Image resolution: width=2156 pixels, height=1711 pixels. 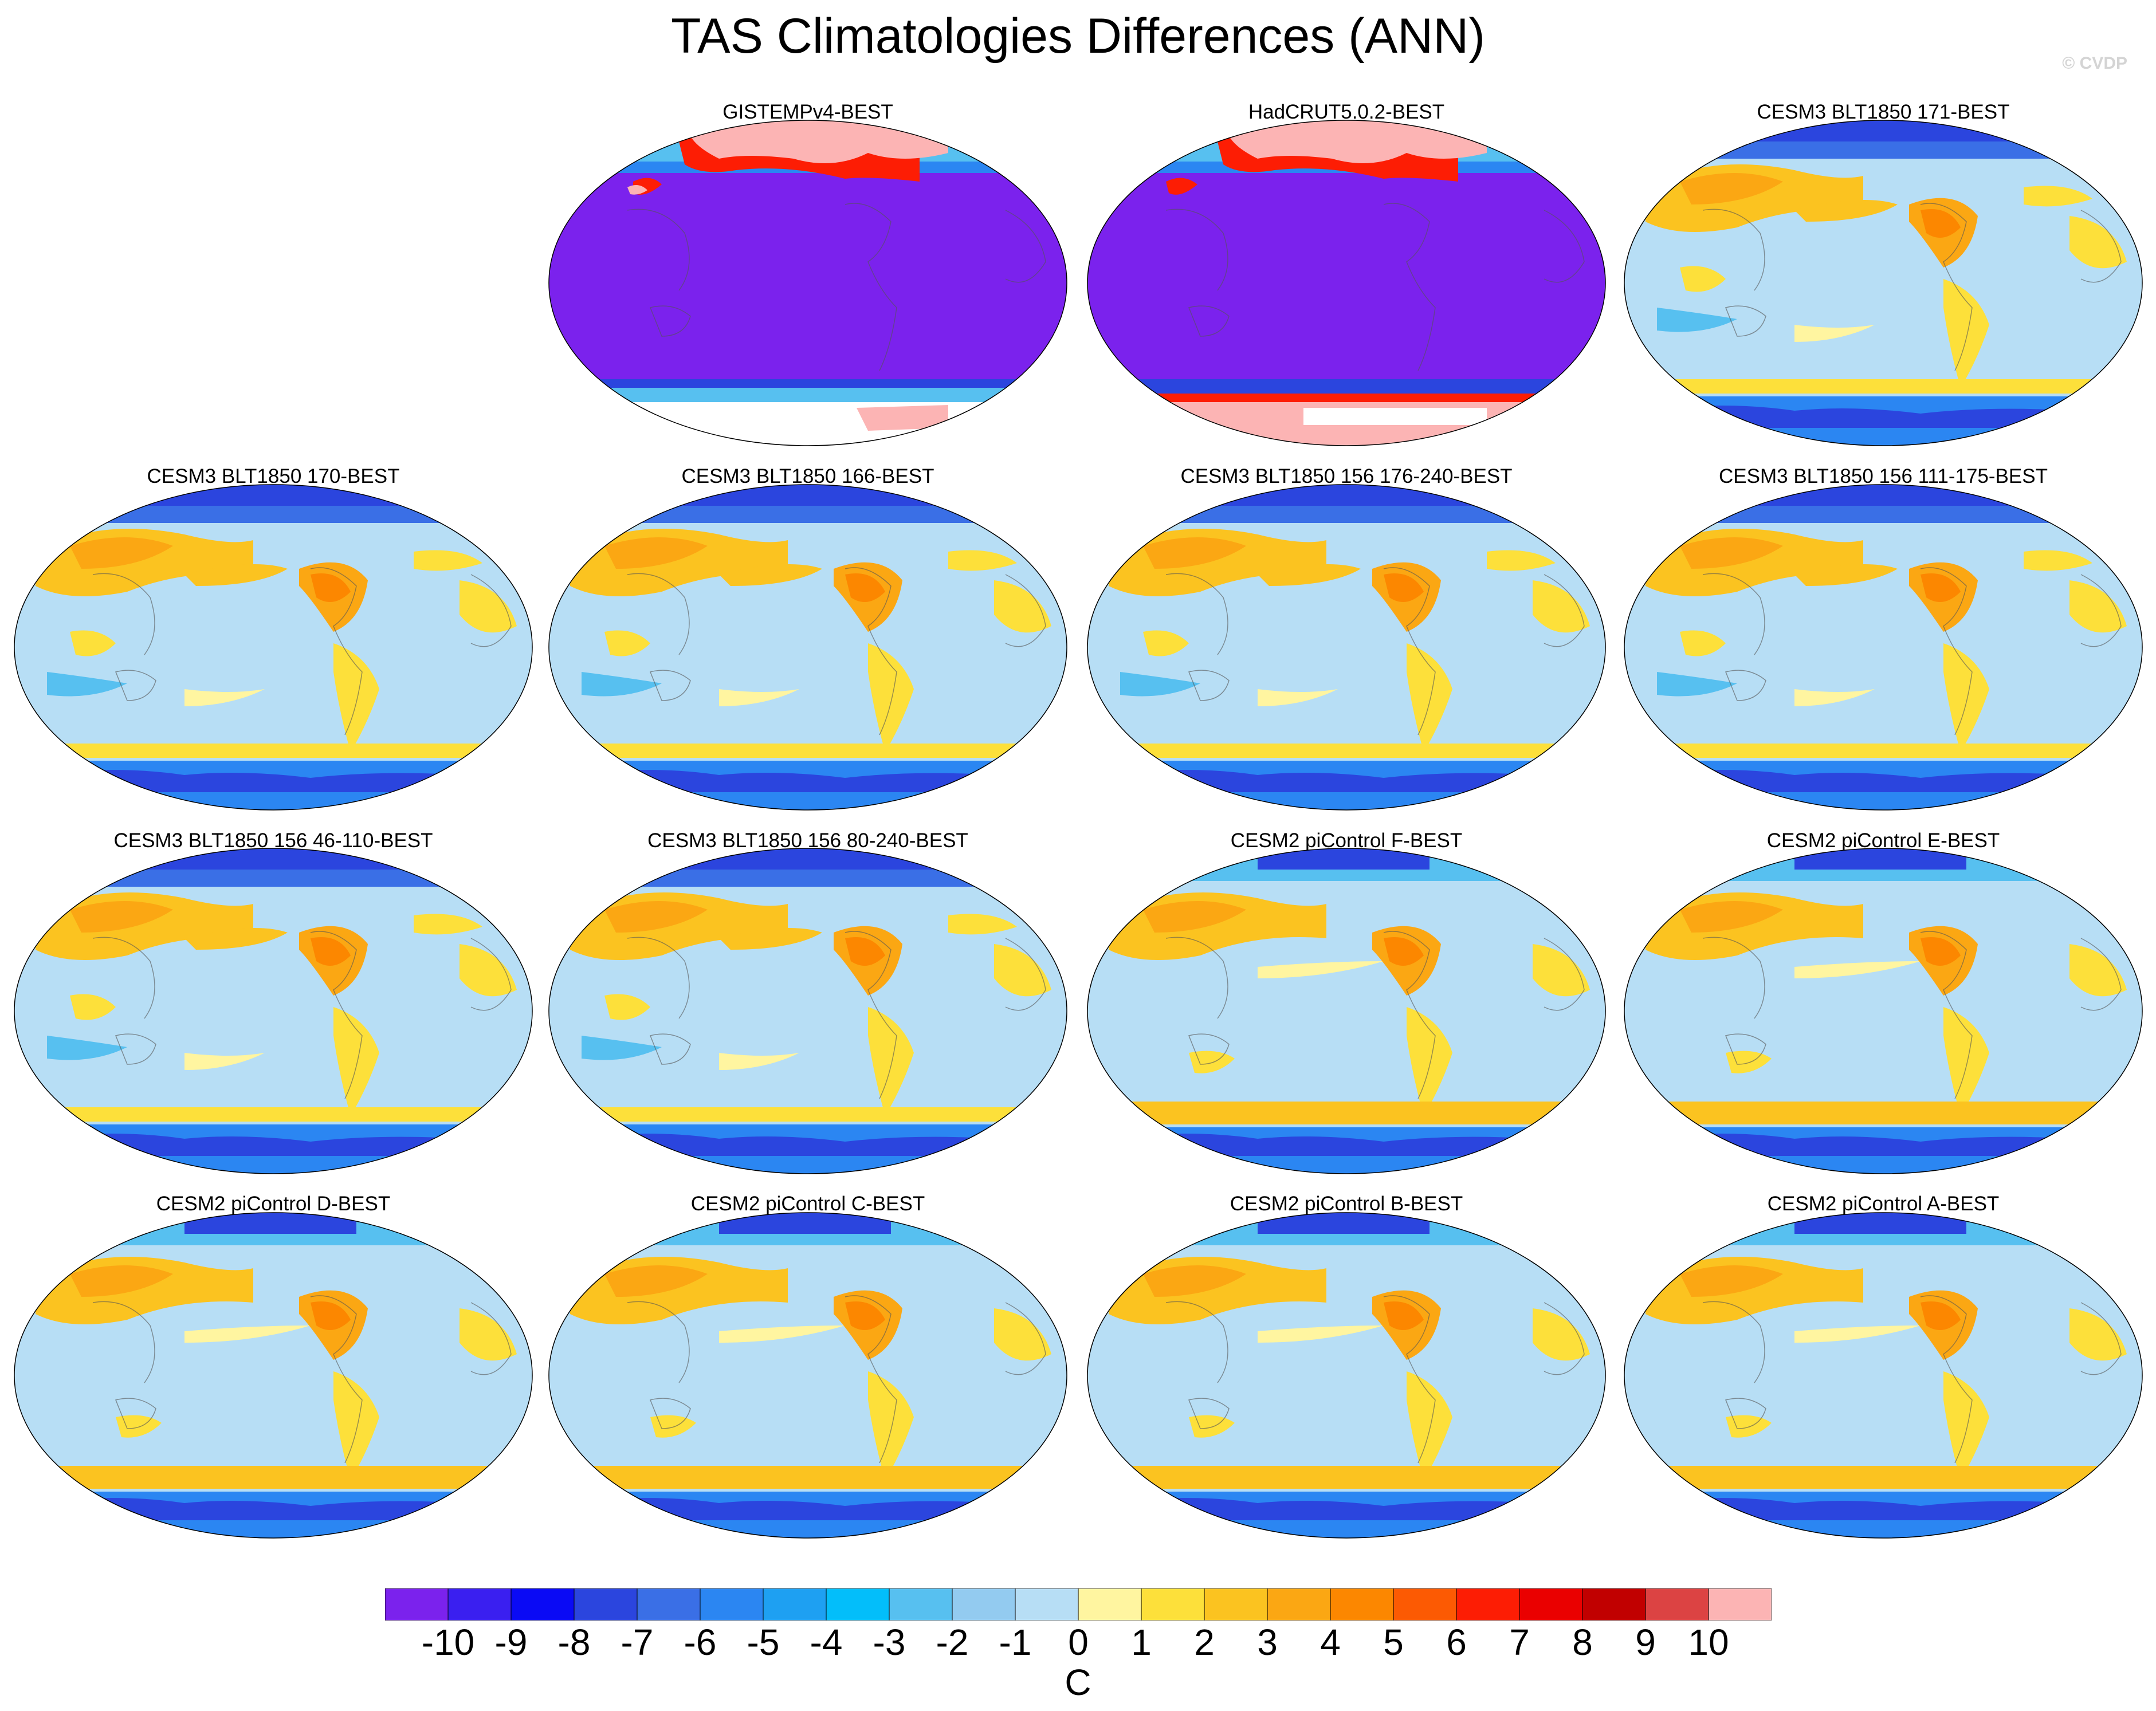 What do you see at coordinates (1883, 476) in the screenshot?
I see `panel-title: CESM3 BLT1850 156 111-175-BEST` at bounding box center [1883, 476].